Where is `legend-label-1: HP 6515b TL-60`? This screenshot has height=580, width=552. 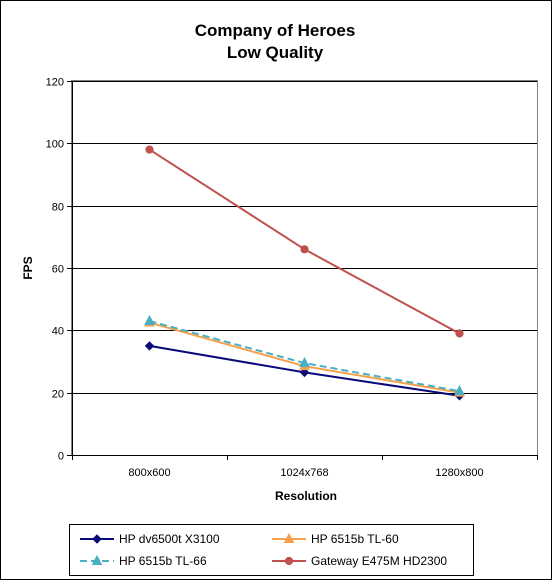
legend-label-1: HP 6515b TL-60 is located at coordinates (355, 539).